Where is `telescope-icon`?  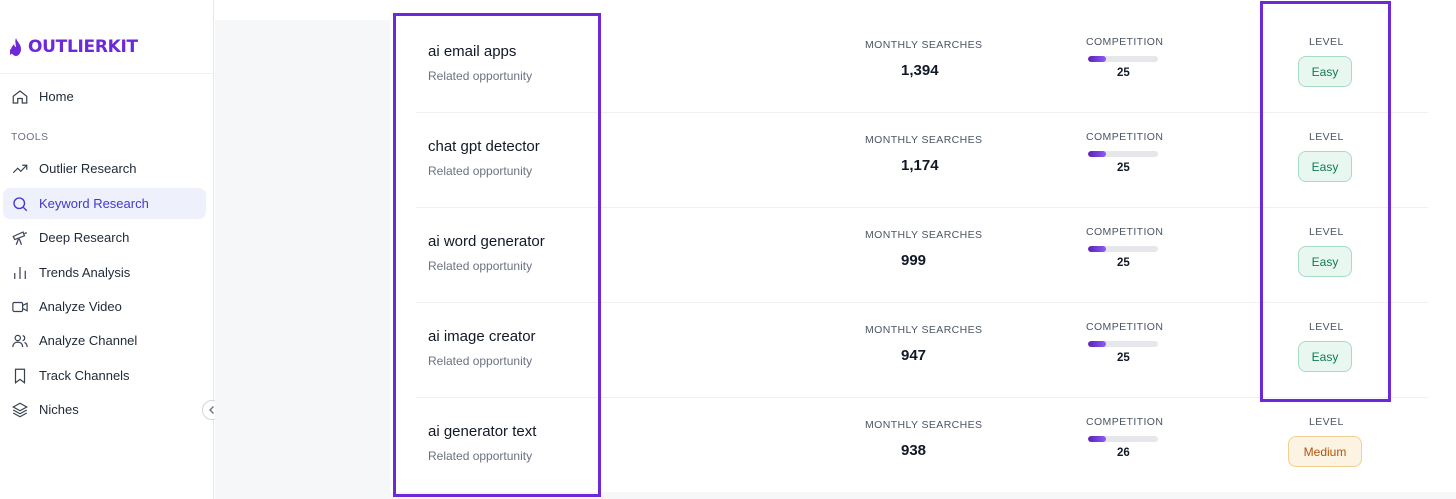 telescope-icon is located at coordinates (20, 238).